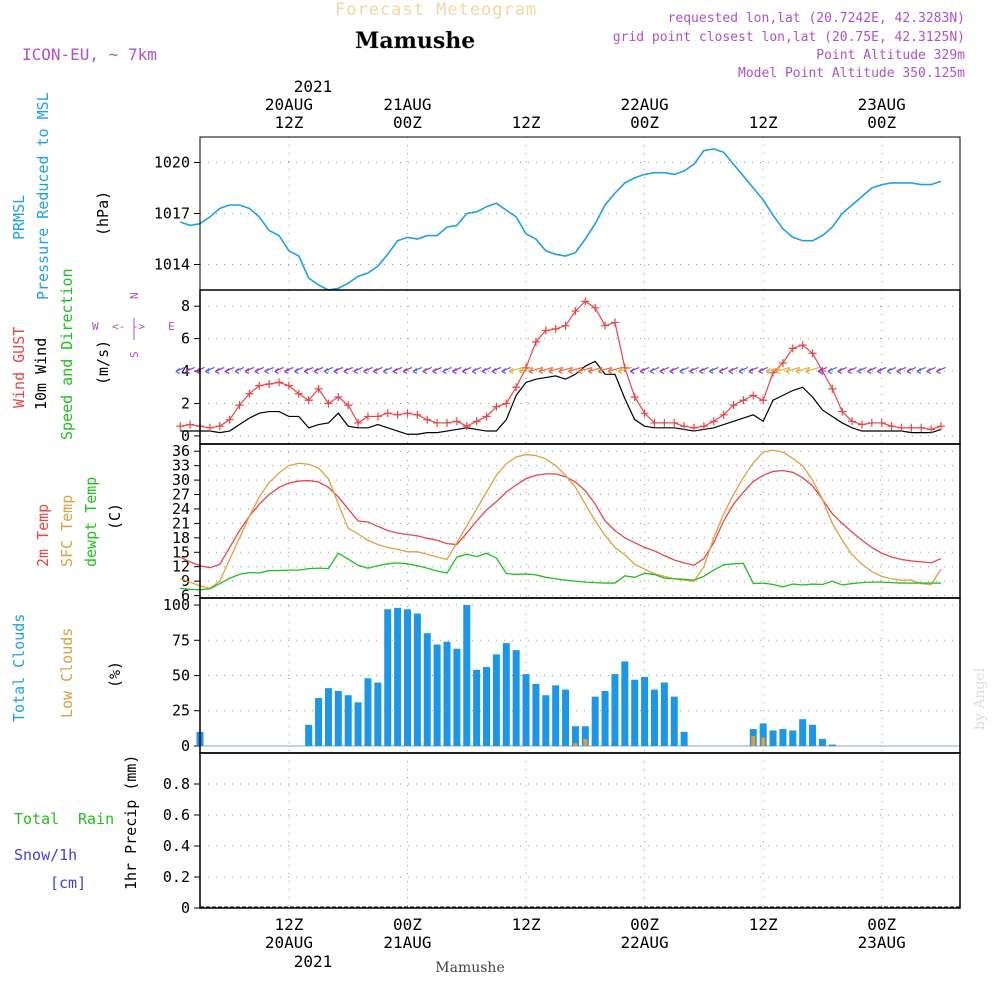 This screenshot has height=1000, width=1000. What do you see at coordinates (134, 295) in the screenshot?
I see `compass-n: N` at bounding box center [134, 295].